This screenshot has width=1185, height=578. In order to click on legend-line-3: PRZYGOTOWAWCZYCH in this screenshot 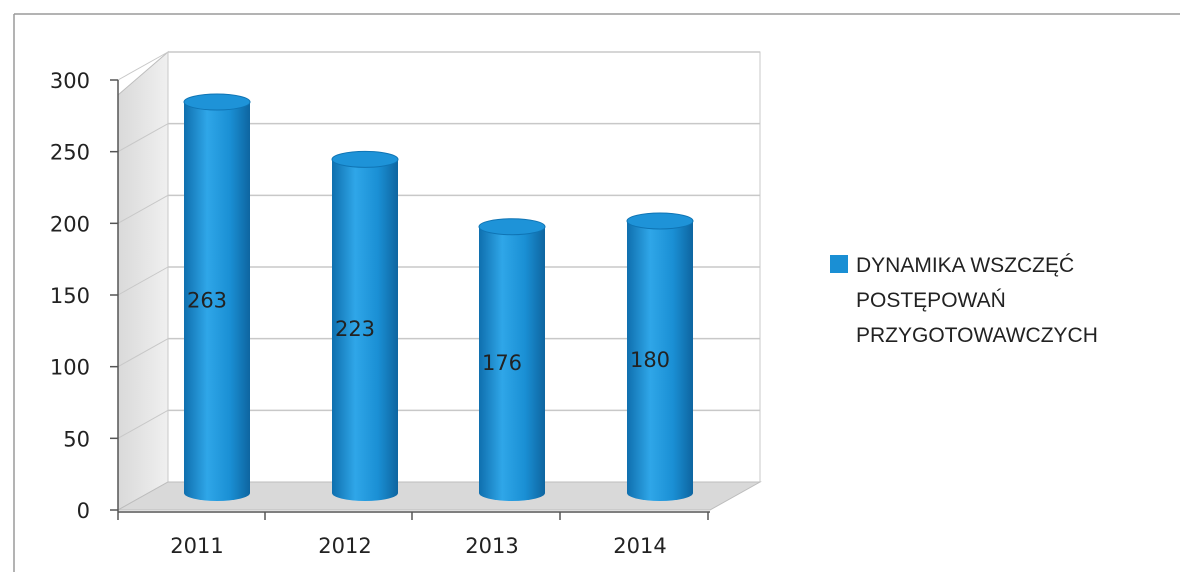, I will do `click(977, 335)`.